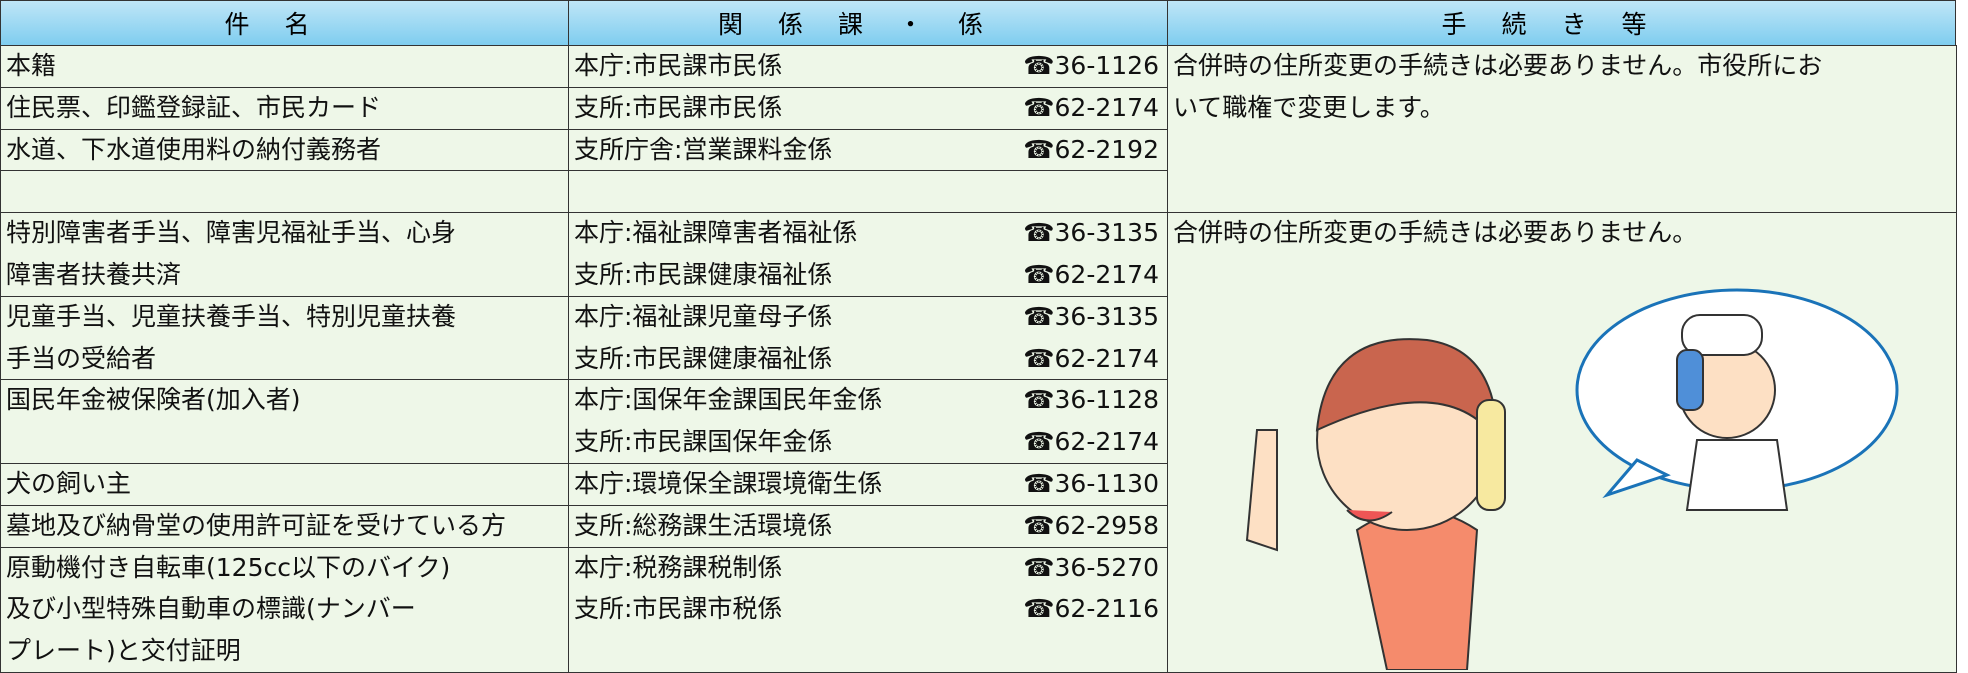 The image size is (1968, 673). What do you see at coordinates (1498, 65) in the screenshot?
I see `procedure-text: 合併時の住所変更の手続きは必要ありません。市役所にお` at bounding box center [1498, 65].